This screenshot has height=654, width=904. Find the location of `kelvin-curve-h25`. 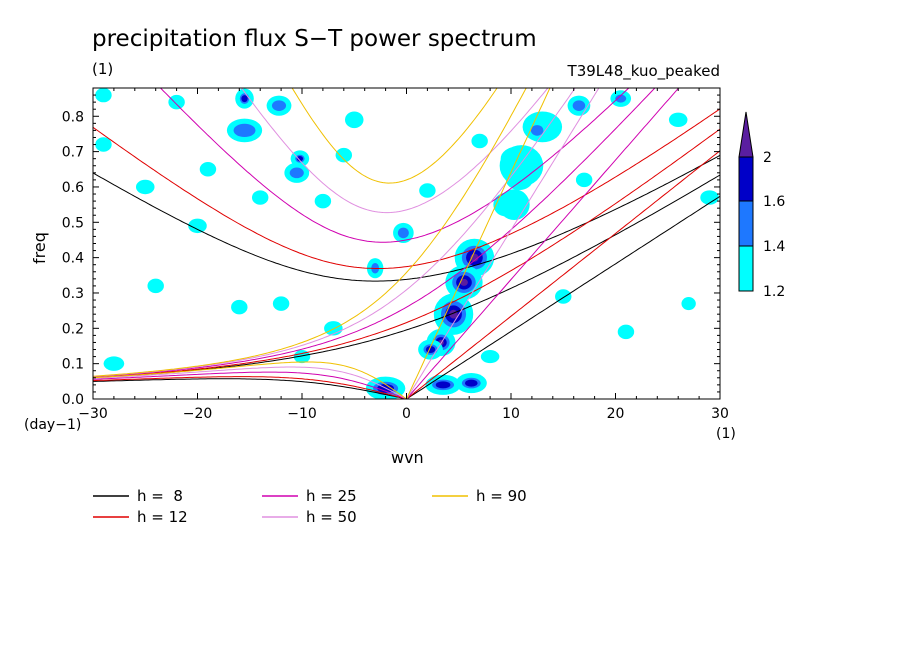

kelvin-curve-h25 is located at coordinates (543, 243).